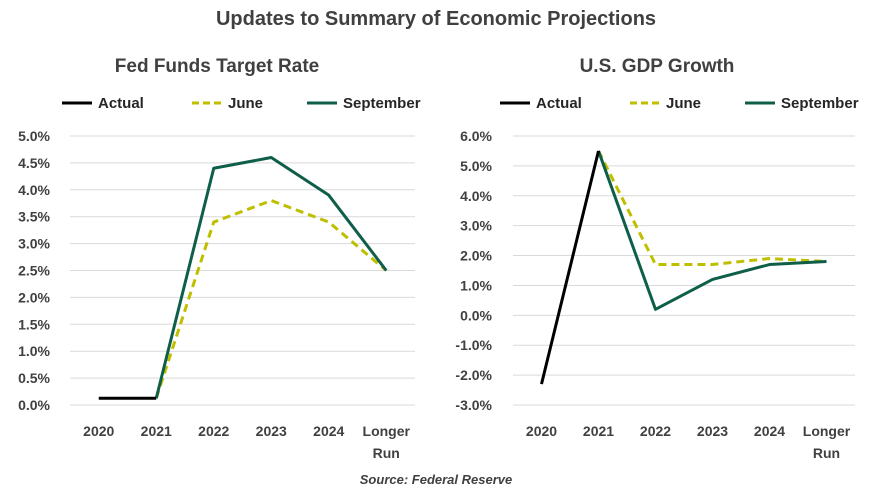 The width and height of the screenshot is (872, 501). Describe the element at coordinates (657, 66) in the screenshot. I see `chart-title: U.S. GDP Growth` at that location.